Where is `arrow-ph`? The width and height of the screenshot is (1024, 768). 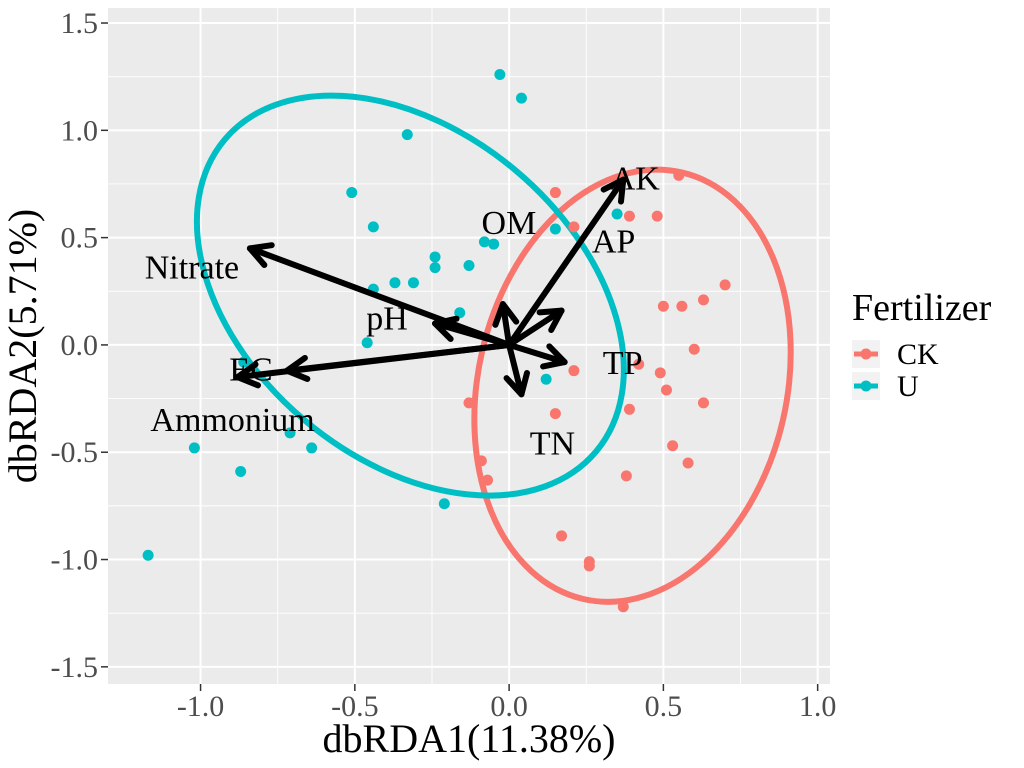 arrow-ph is located at coordinates (472, 331).